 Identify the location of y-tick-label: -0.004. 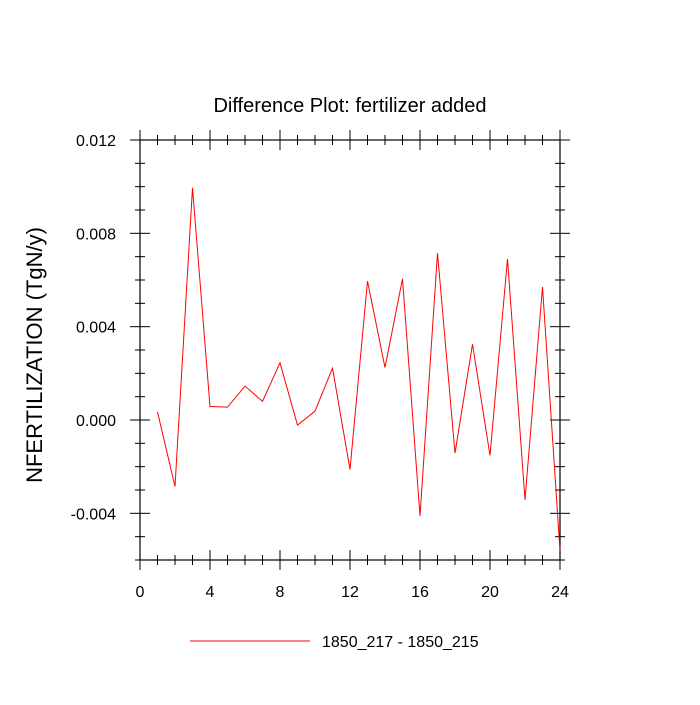
(93, 514).